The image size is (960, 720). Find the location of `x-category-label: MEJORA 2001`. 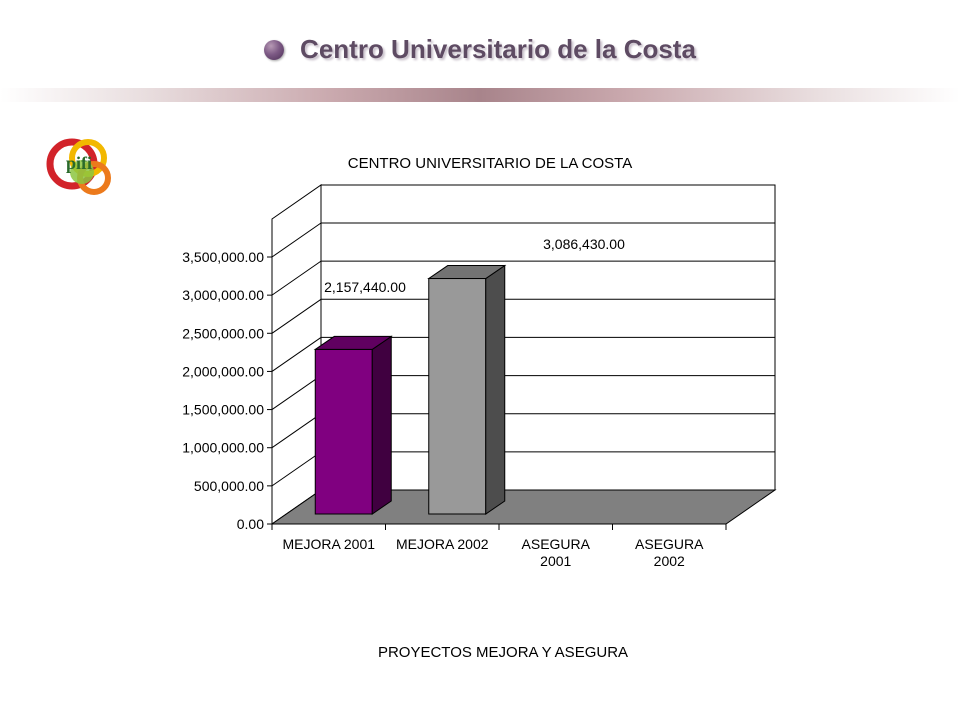

x-category-label: MEJORA 2001 is located at coordinates (328, 544).